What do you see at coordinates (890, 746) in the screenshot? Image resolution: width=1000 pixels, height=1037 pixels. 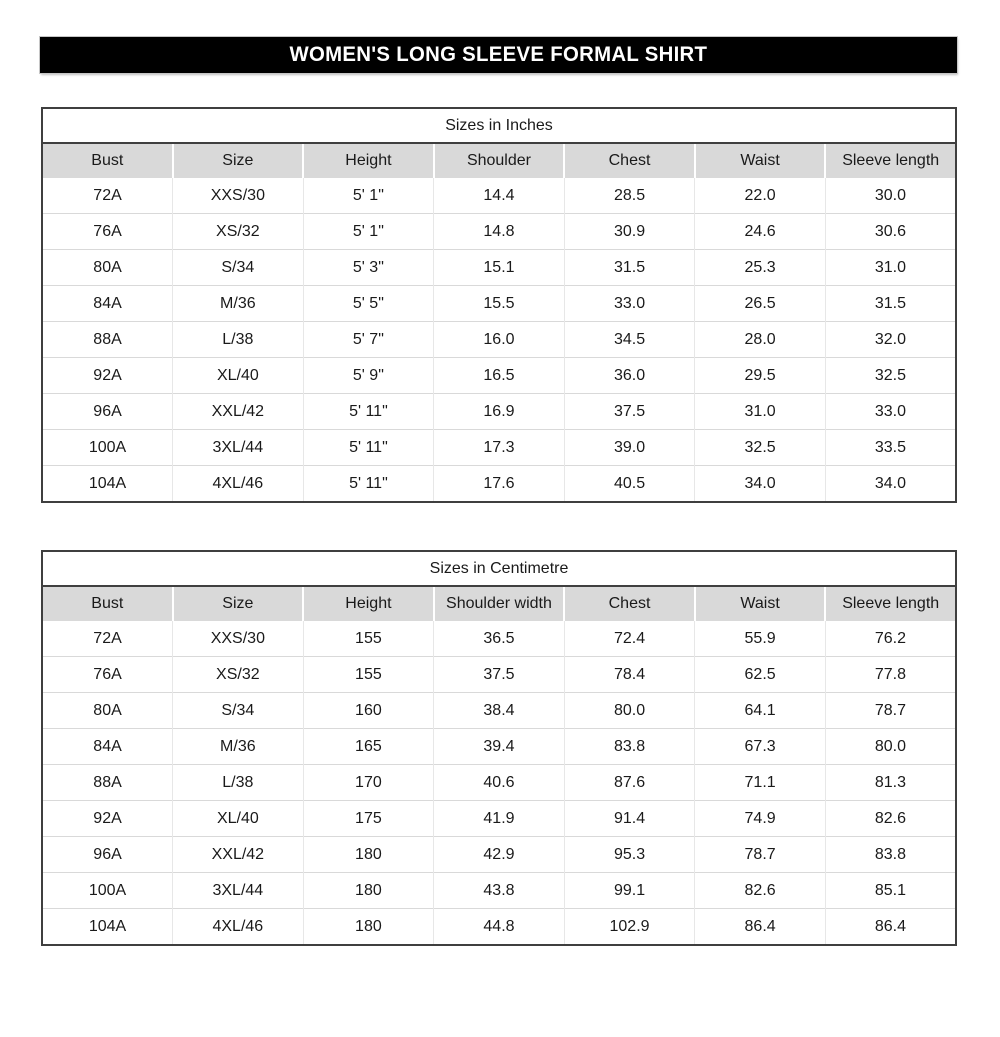 I see `table-cell: 80.0` at bounding box center [890, 746].